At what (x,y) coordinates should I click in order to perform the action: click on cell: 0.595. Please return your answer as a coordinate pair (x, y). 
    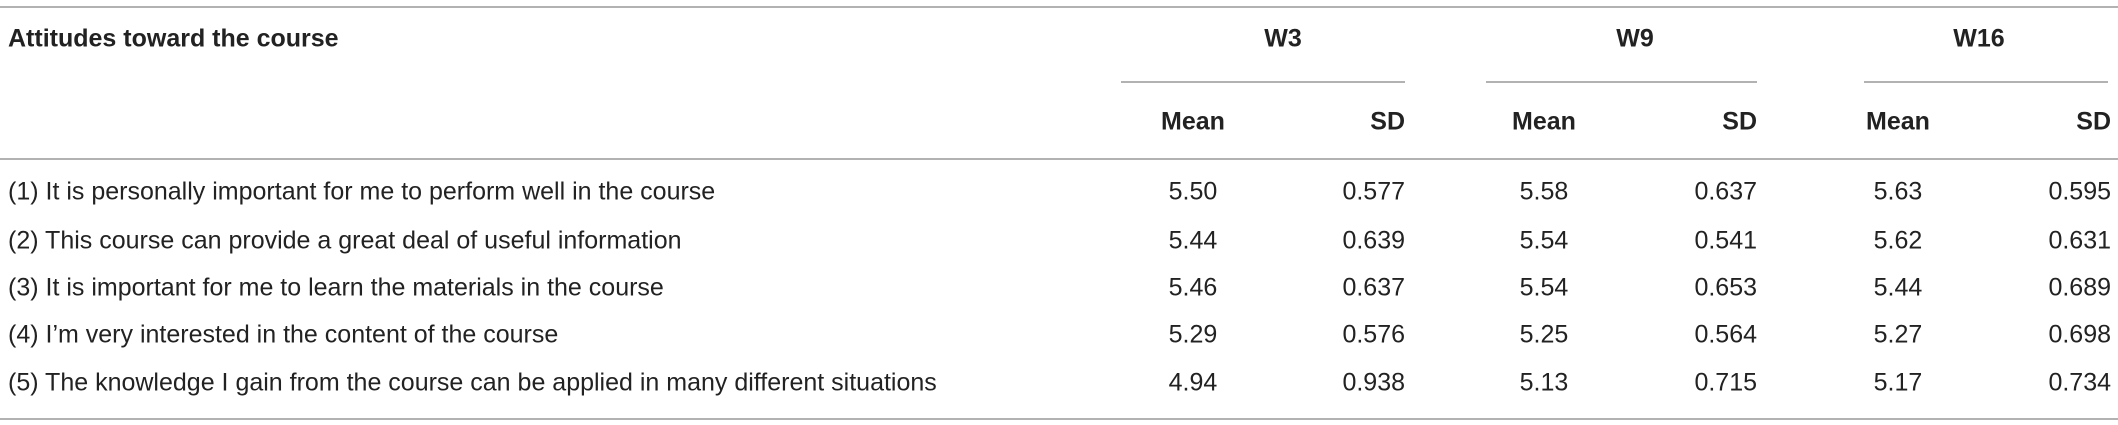
    Looking at the image, I should click on (2079, 192).